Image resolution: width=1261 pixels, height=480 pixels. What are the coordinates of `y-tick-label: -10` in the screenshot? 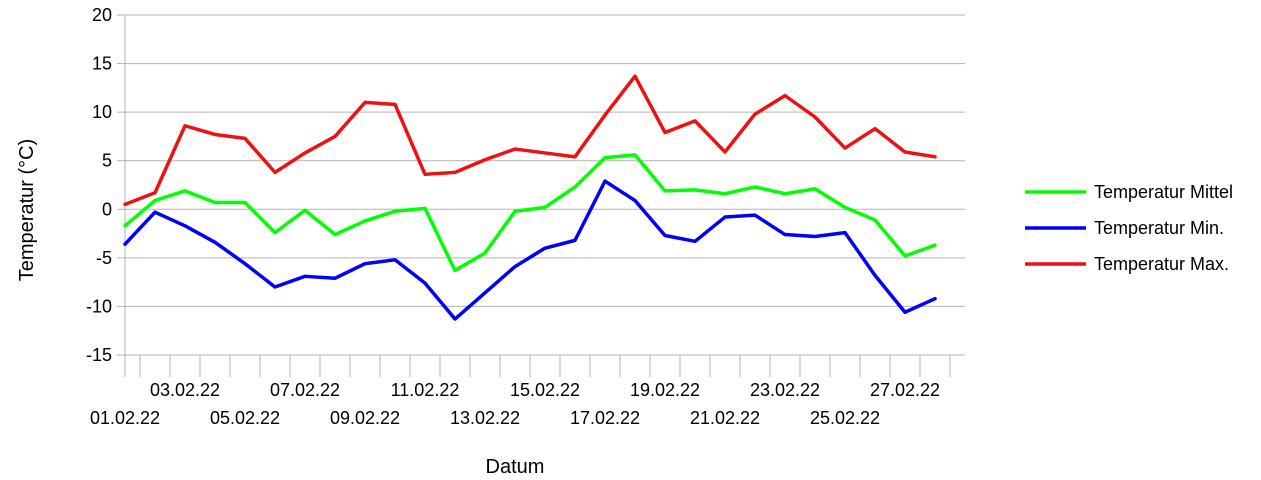 It's located at (99, 306).